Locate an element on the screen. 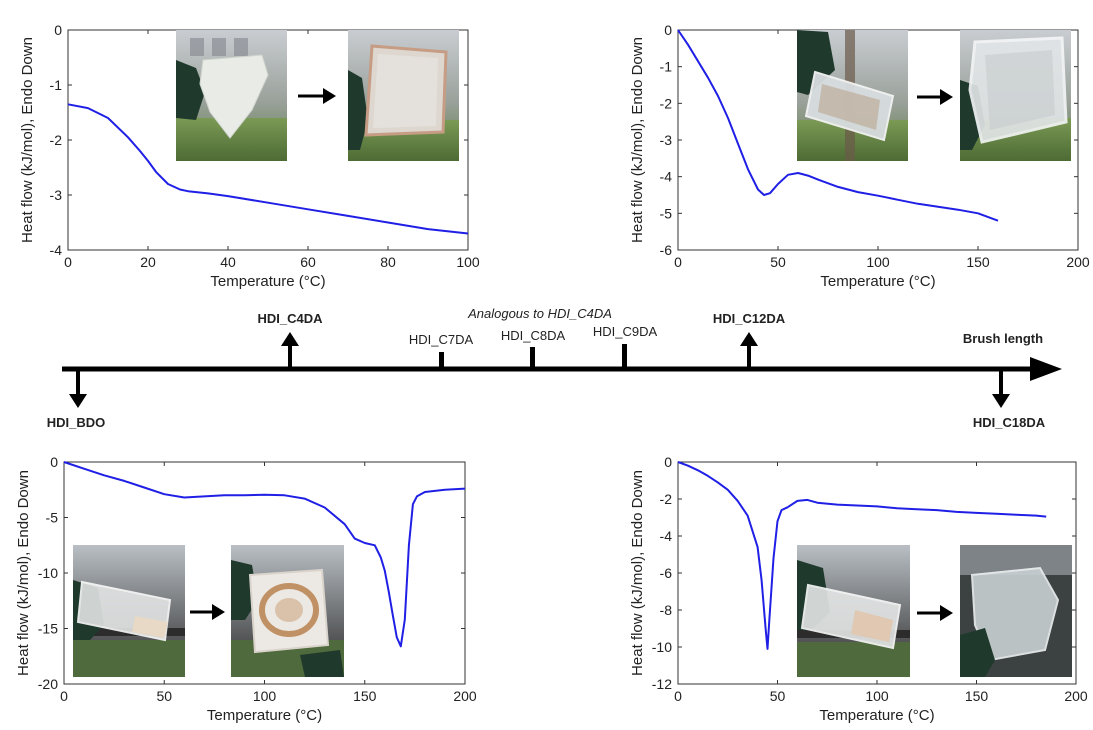 The width and height of the screenshot is (1093, 730). marker-label-hdi-c12da: HDI_C12DA is located at coordinates (749, 318).